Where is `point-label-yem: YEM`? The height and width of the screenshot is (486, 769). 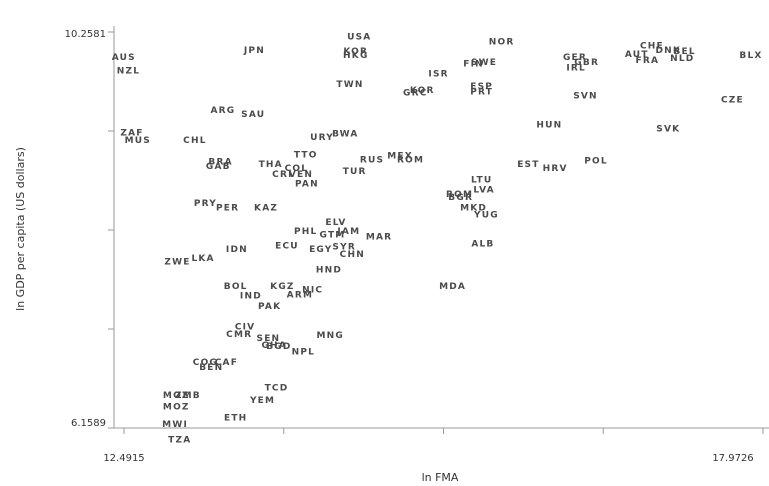
point-label-yem: YEM is located at coordinates (262, 401).